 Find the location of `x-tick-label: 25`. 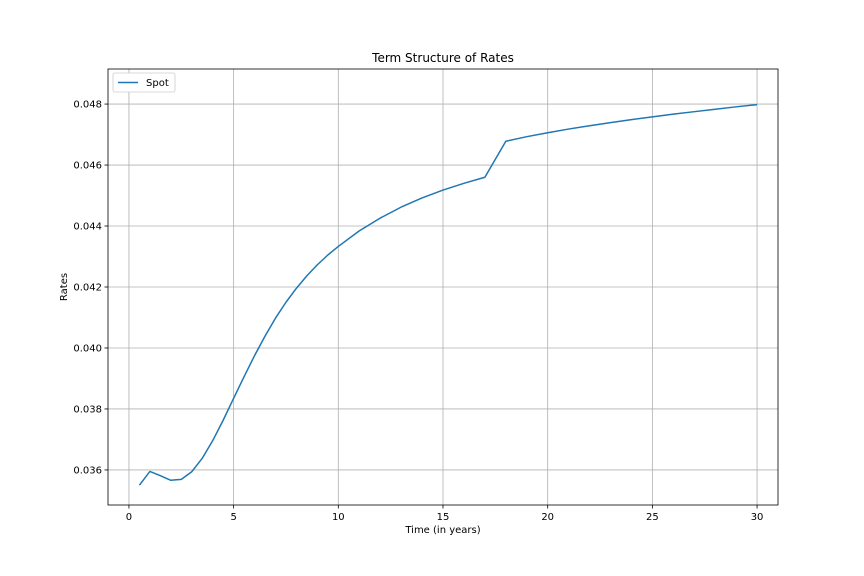

x-tick-label: 25 is located at coordinates (652, 517).